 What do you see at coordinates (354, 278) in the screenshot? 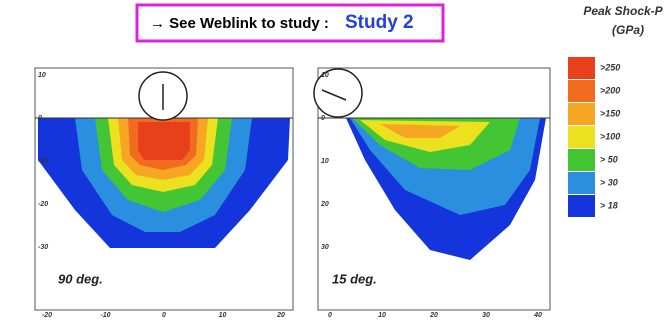
I see `panel-label: 15 deg.` at bounding box center [354, 278].